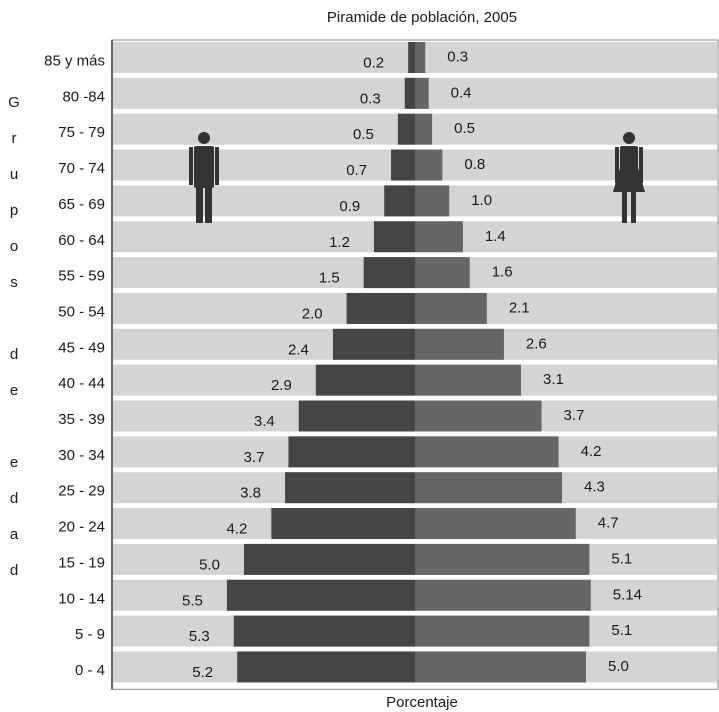 The image size is (719, 712). I want to click on x-axis-title: Porcentaje, so click(422, 702).